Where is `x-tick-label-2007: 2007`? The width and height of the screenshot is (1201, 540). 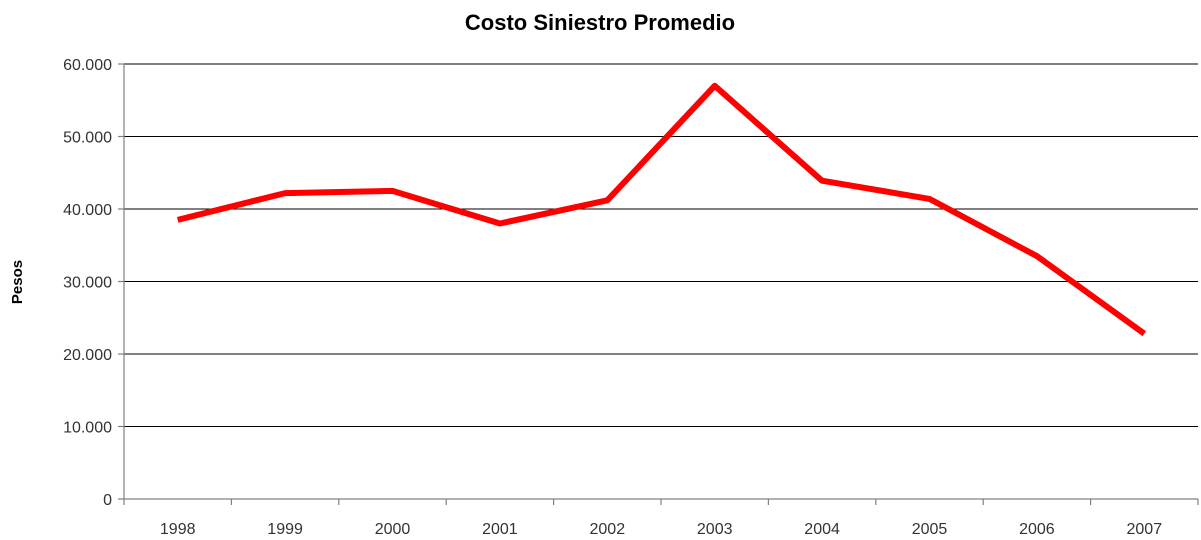
x-tick-label-2007: 2007 is located at coordinates (1145, 529).